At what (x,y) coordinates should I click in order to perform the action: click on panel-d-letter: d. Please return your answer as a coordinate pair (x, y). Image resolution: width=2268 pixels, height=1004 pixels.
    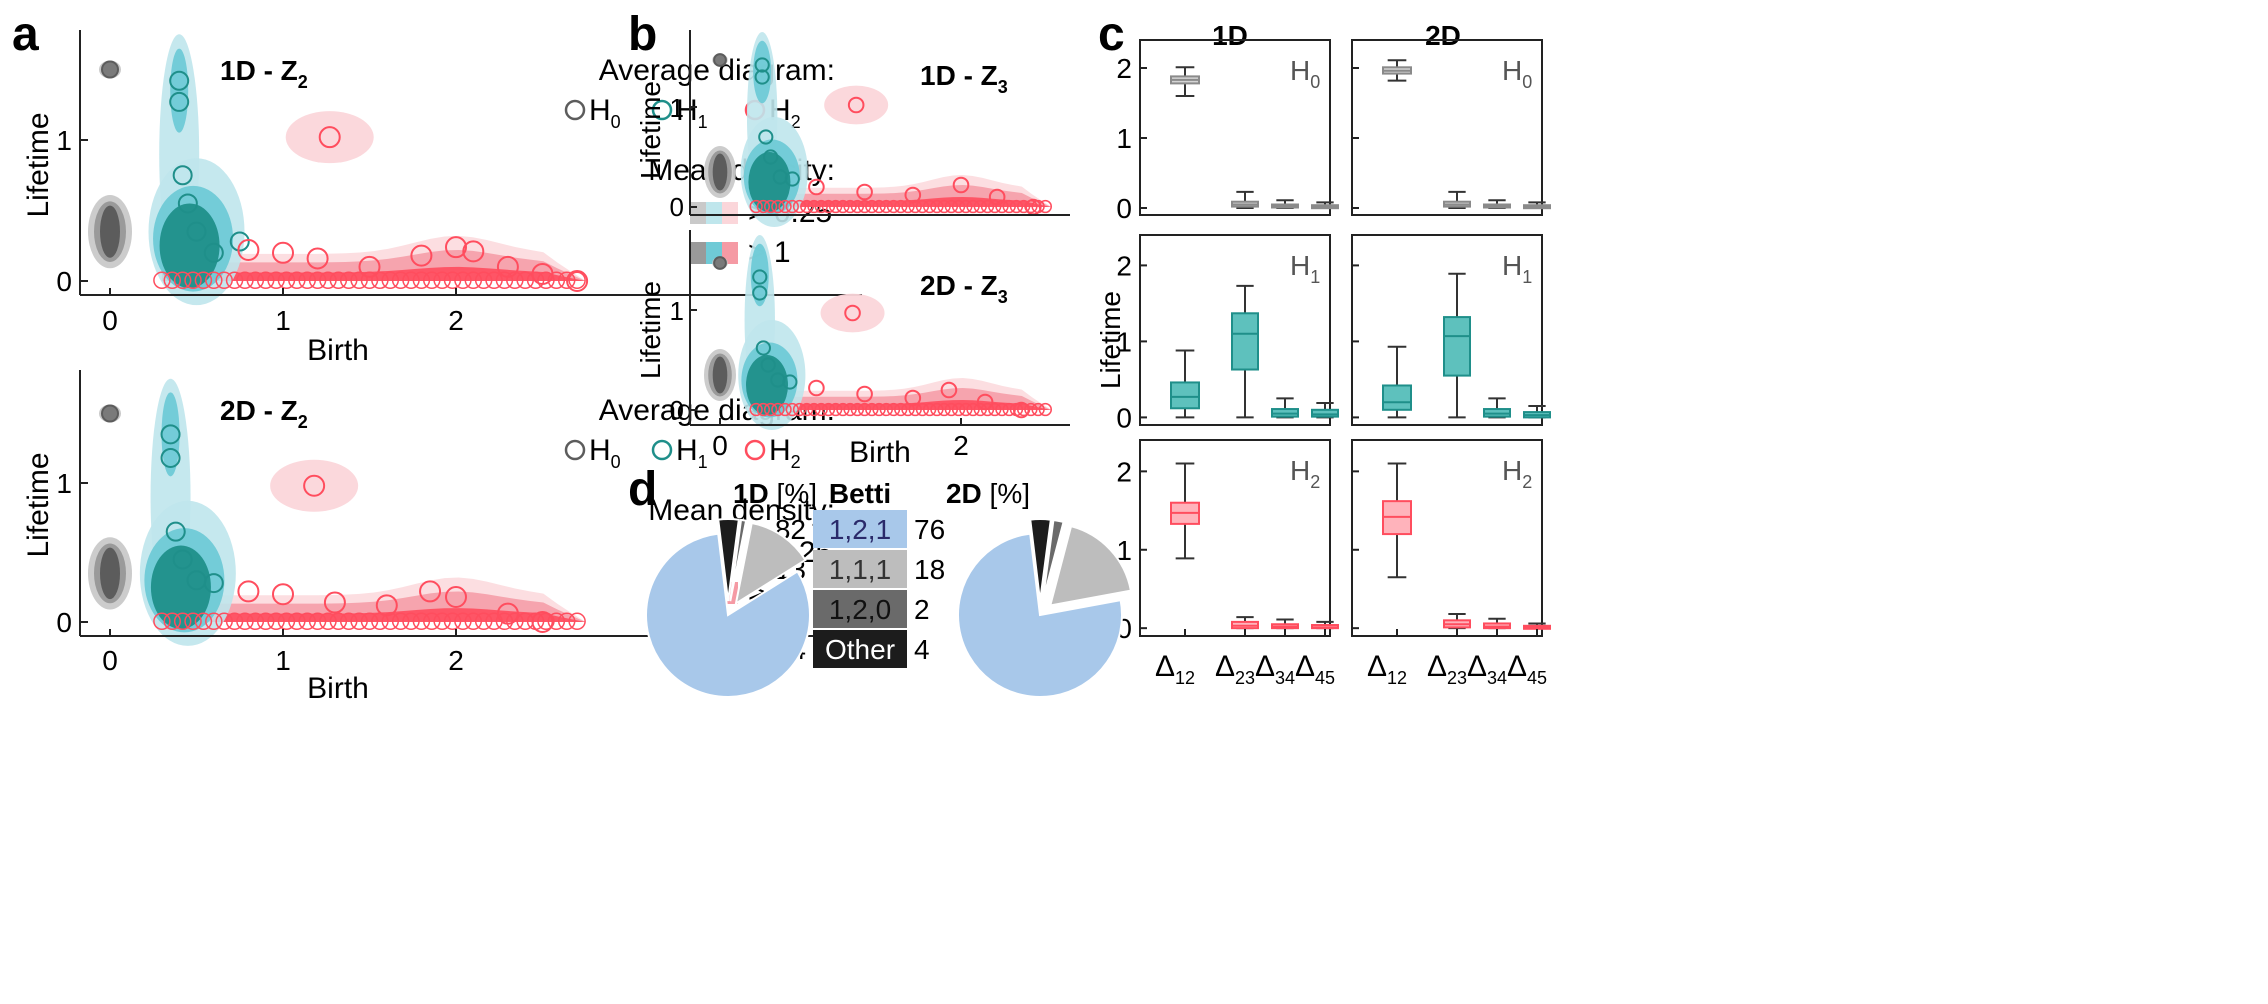
    Looking at the image, I should click on (642, 489).